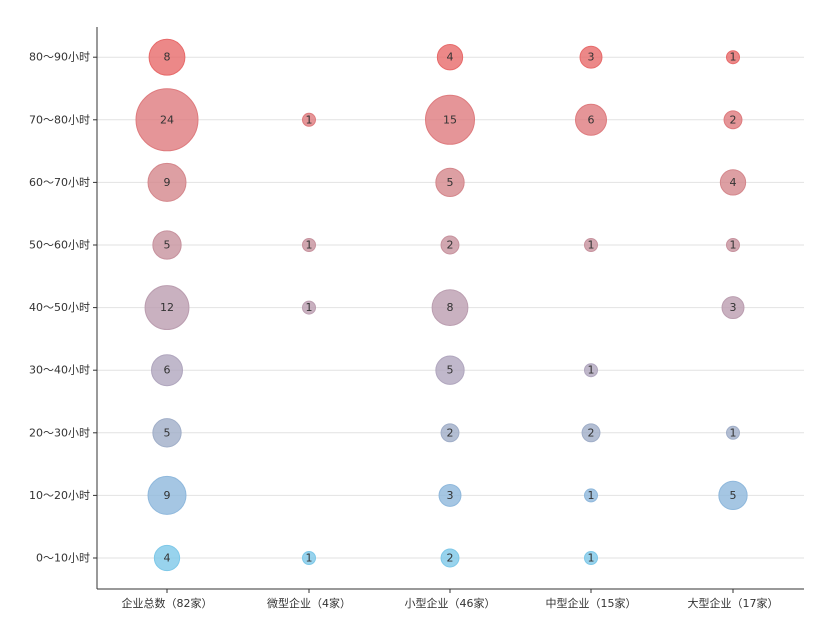  Describe the element at coordinates (591, 603) in the screenshot. I see `x-tick-label: 中型企业（15家）` at that location.